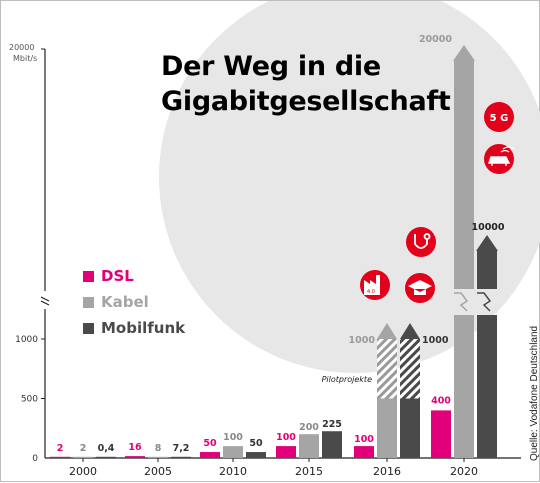 The width and height of the screenshot is (540, 483). Describe the element at coordinates (106, 448) in the screenshot. I see `value-label-mobilfunk-2000: 0,4` at that location.